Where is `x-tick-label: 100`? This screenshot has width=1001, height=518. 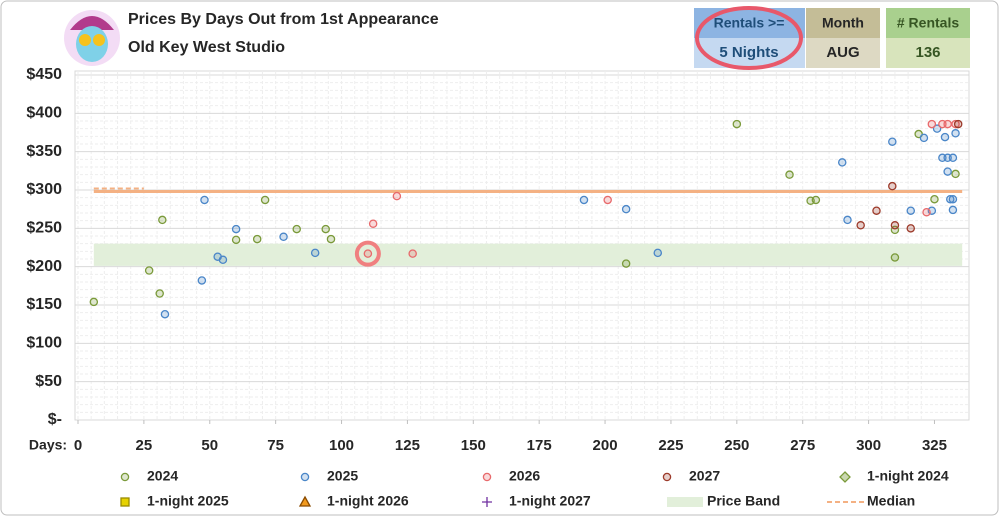
x-tick-label: 100 is located at coordinates (341, 445).